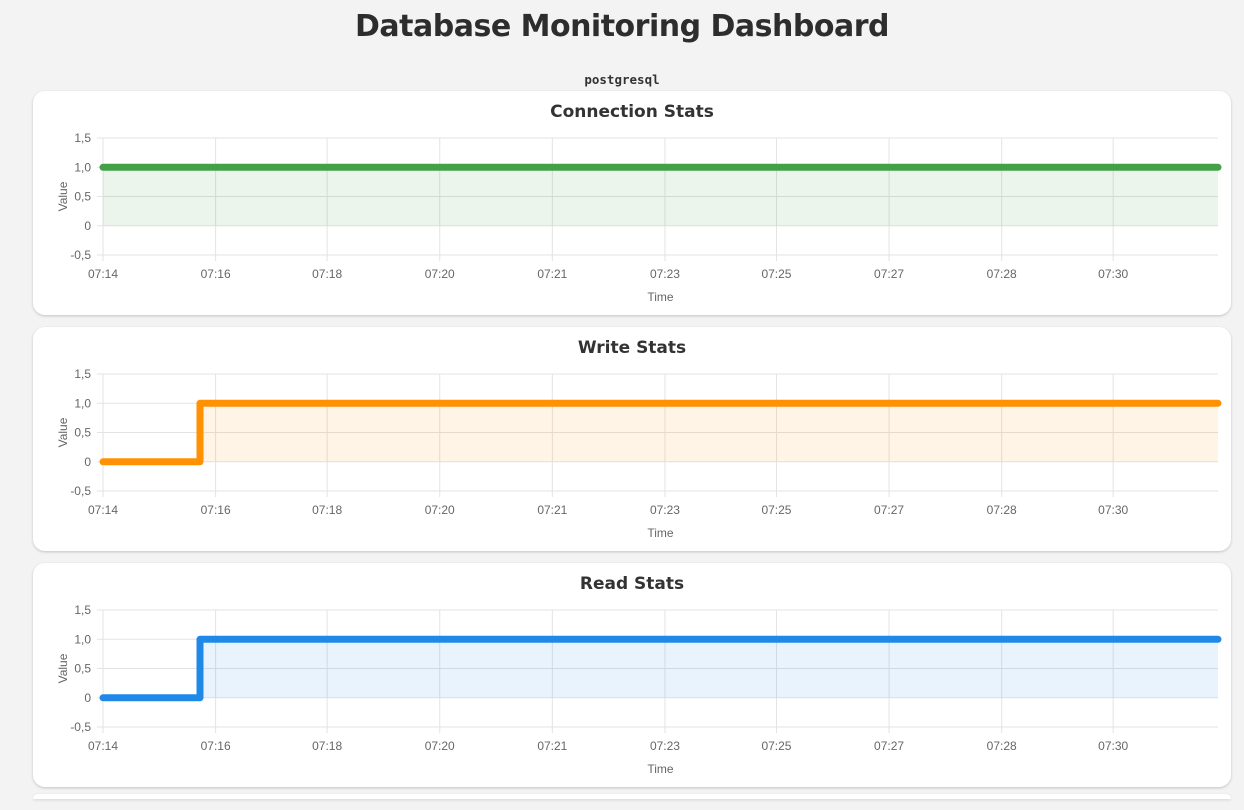 Image resolution: width=1244 pixels, height=810 pixels. Describe the element at coordinates (622, 79) in the screenshot. I see `series-legend-label: postgresql` at that location.